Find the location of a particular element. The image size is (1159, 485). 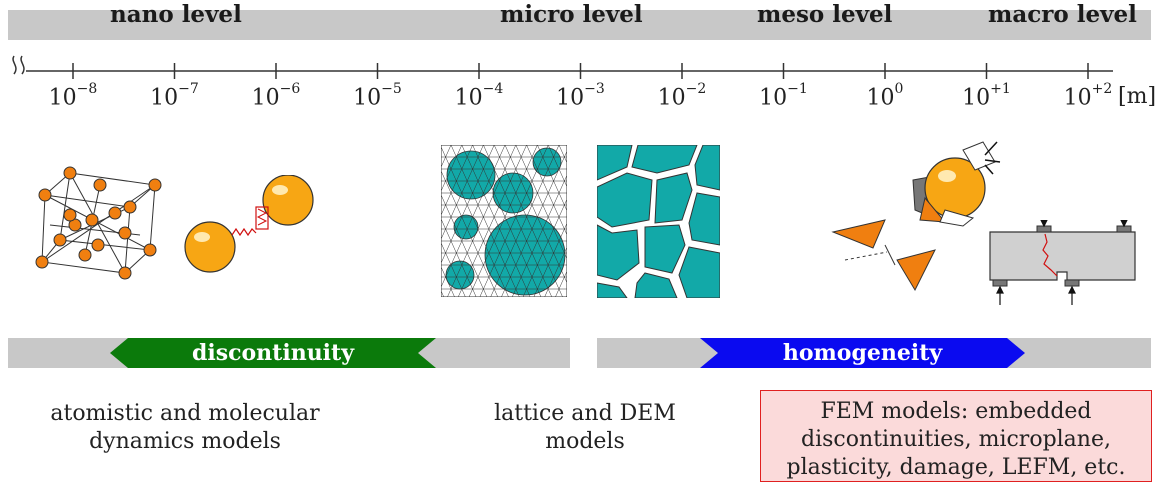

discontinuity-label: discontinuity is located at coordinates (272, 353).